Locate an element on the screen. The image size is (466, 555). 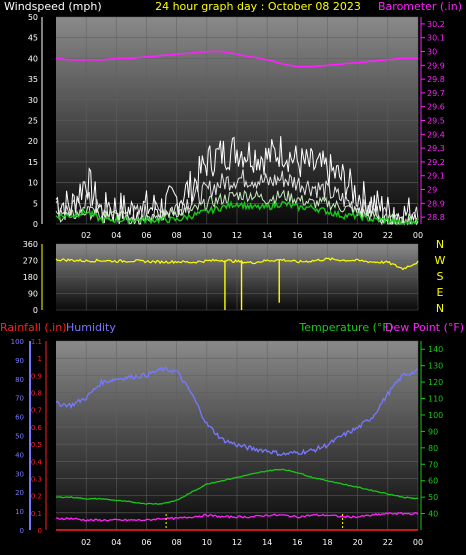
direction-tick-label: 270 is located at coordinates (30, 261).